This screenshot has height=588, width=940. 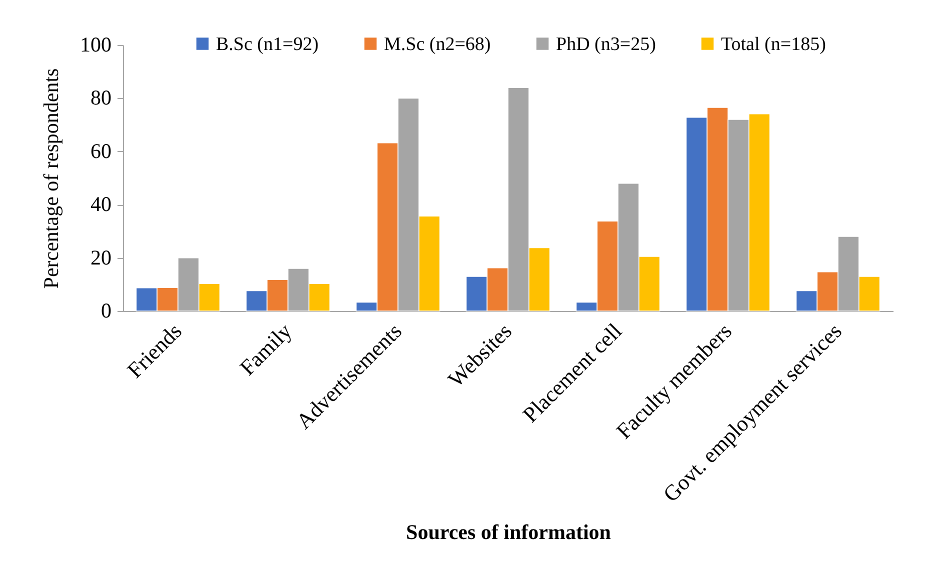 I want to click on legend-label: Total (n=185), so click(x=773, y=44).